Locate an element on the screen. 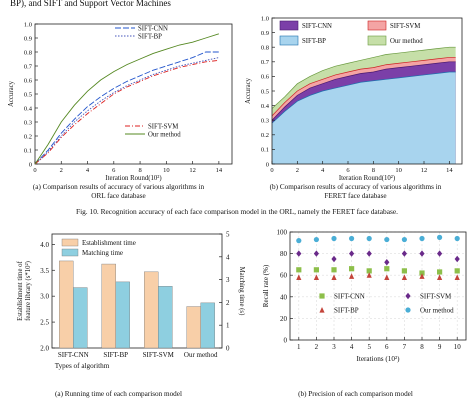 The height and width of the screenshot is (400, 474). y-tick-label: 0.2 is located at coordinates (28, 136).